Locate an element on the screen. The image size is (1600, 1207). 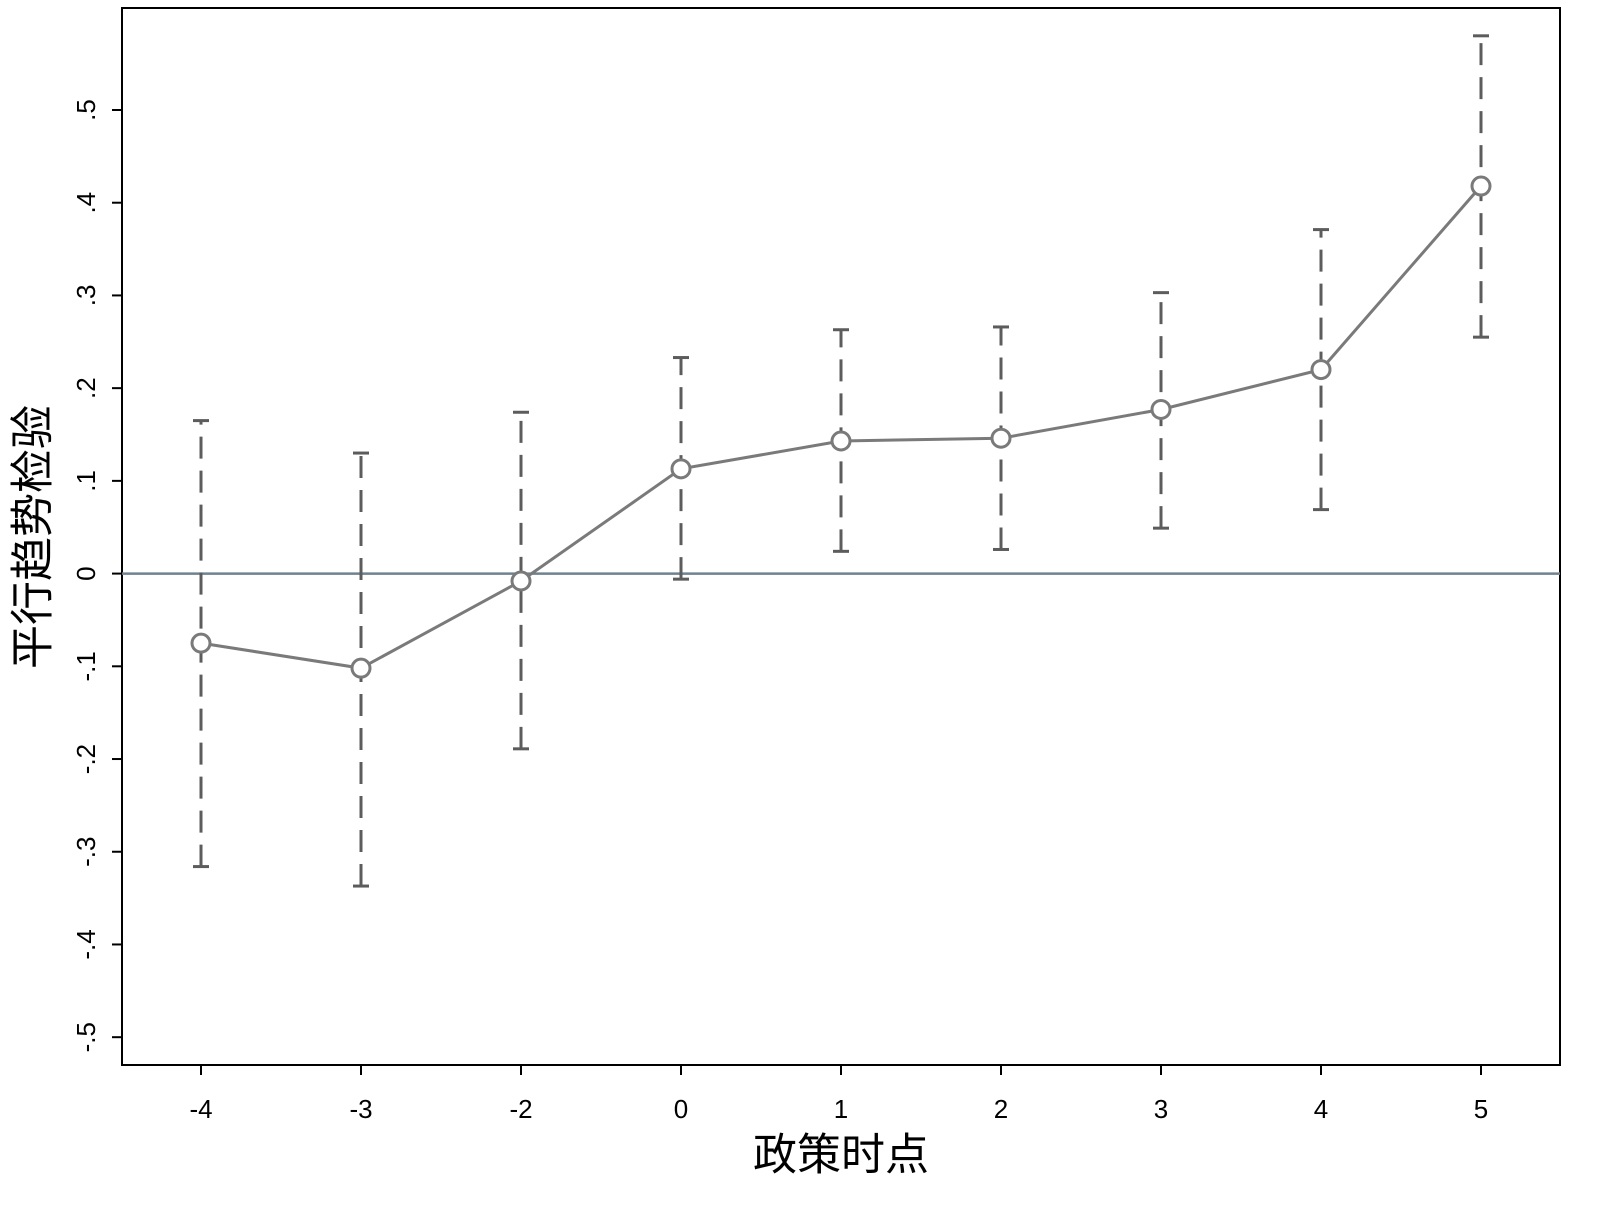
y-tick-label: -.1 is located at coordinates (86, 666).